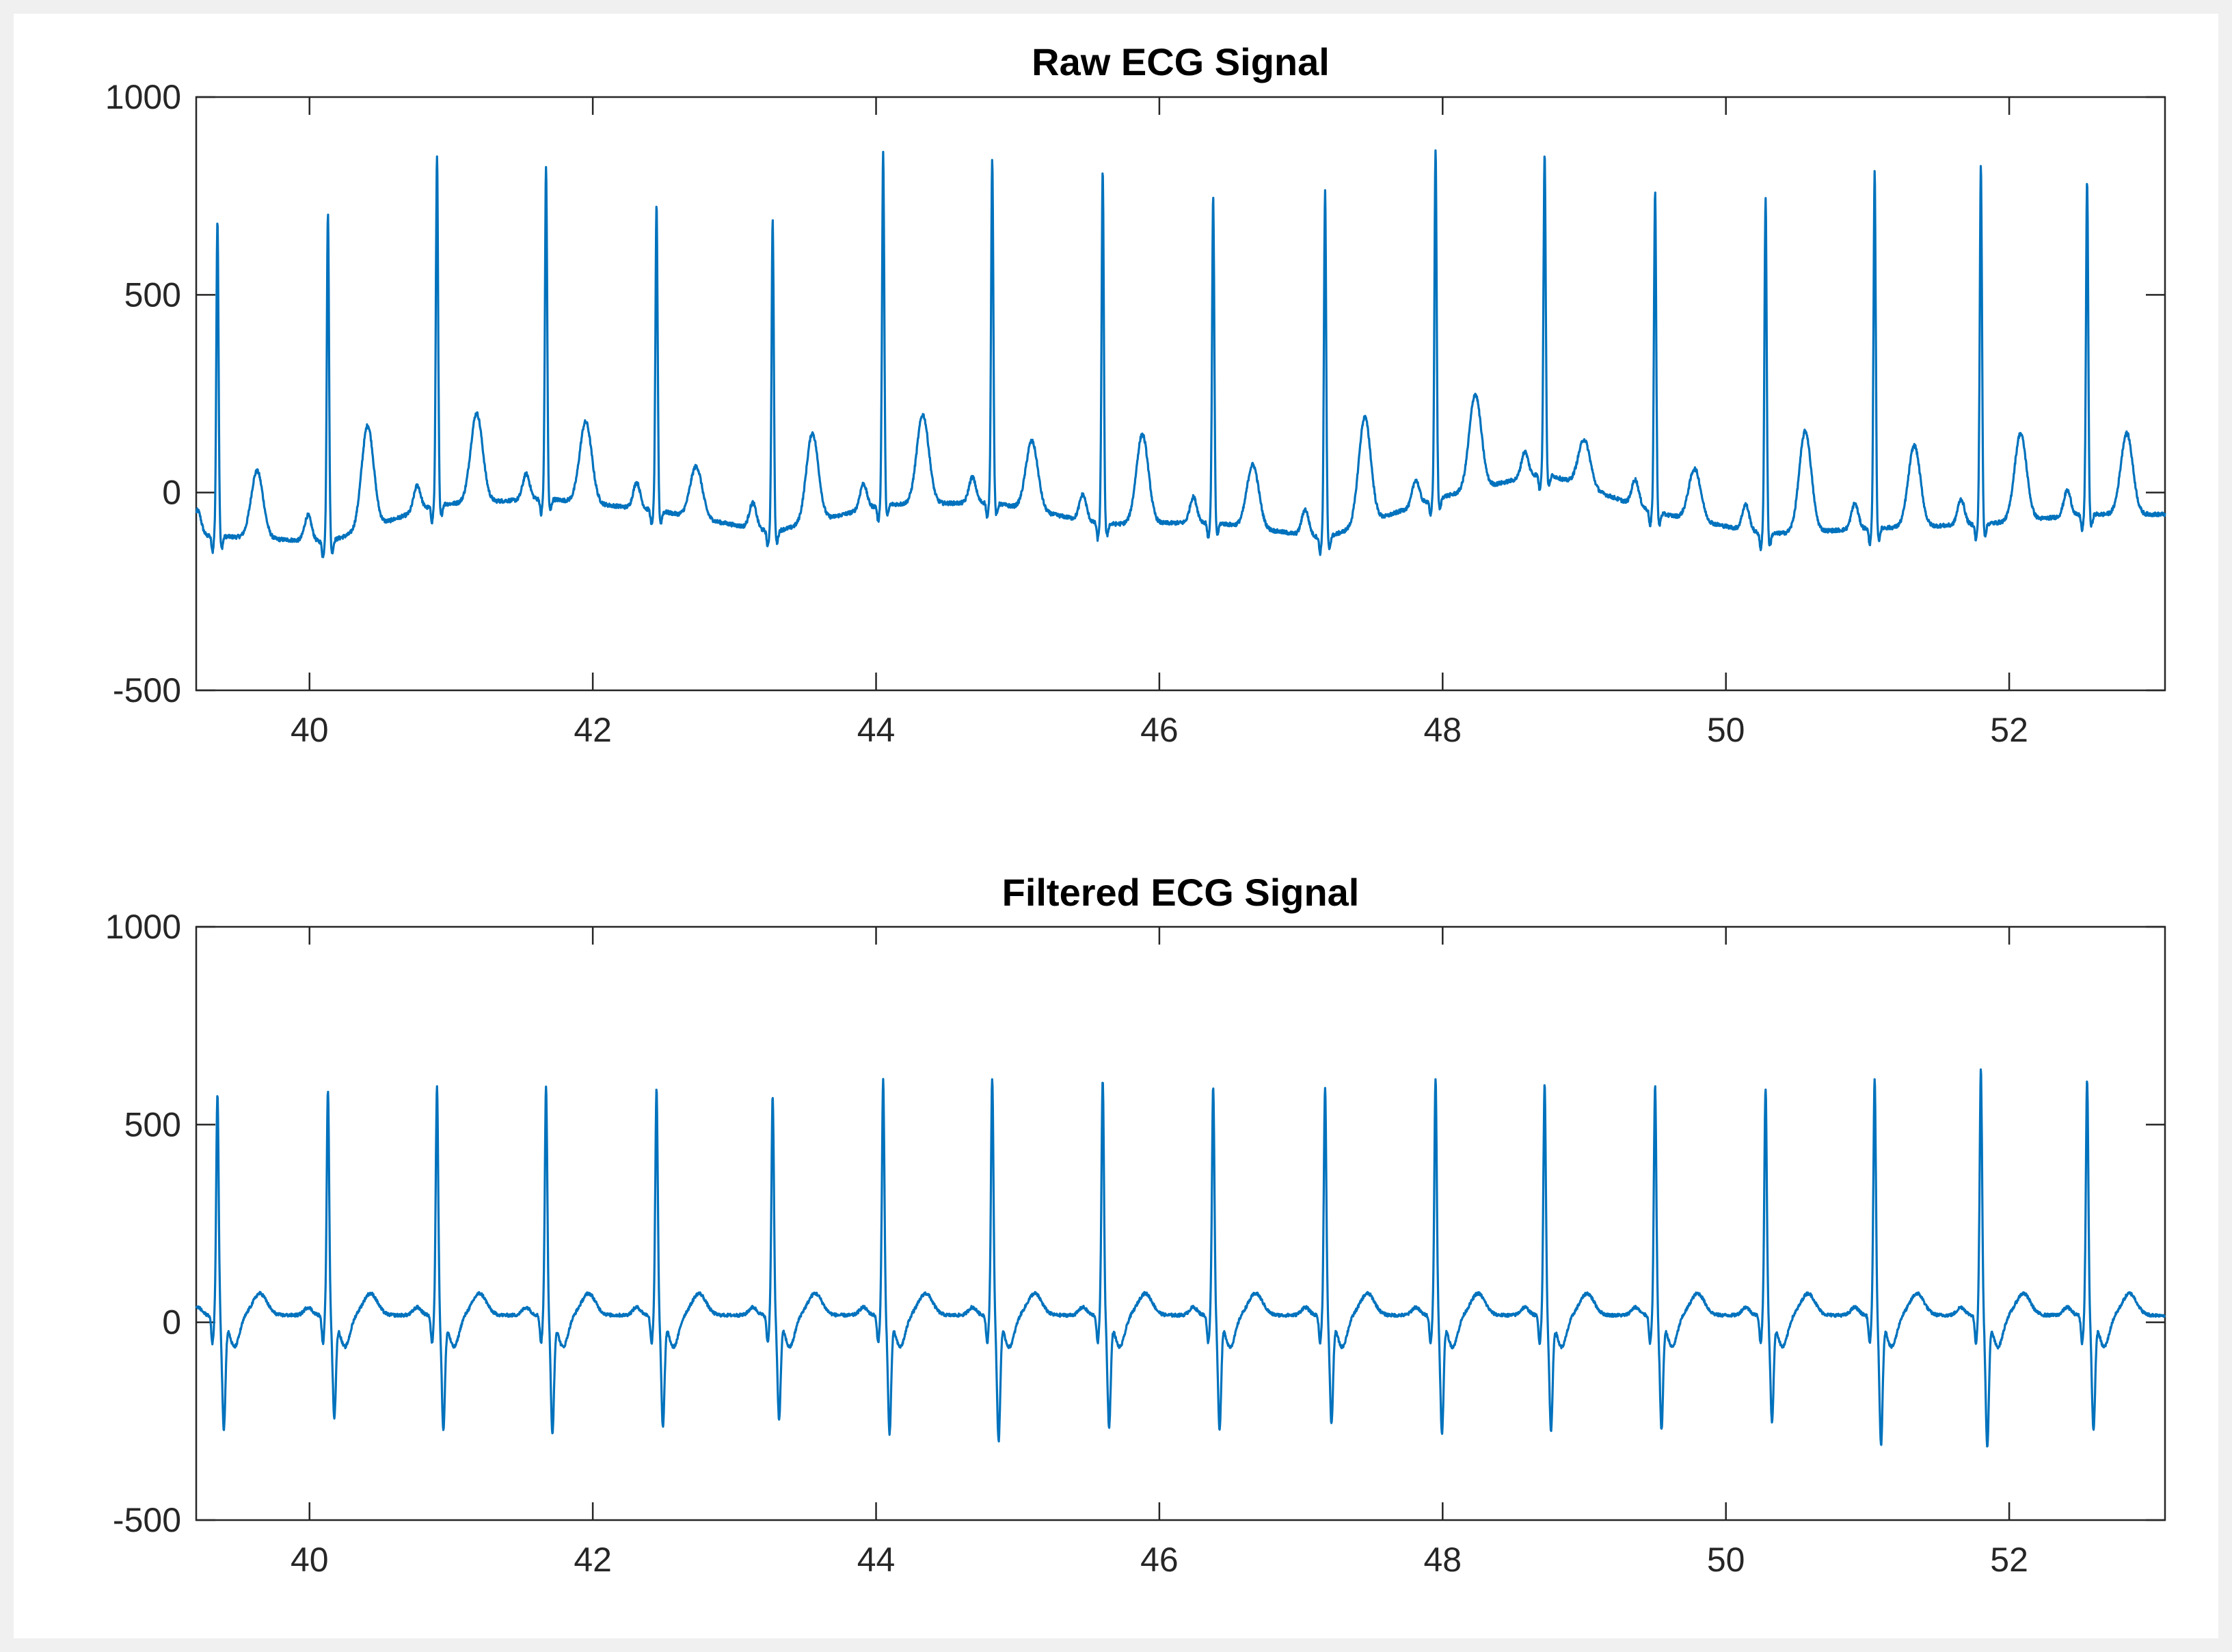  I want to click on chart-title: Filtered ECG Signal, so click(1181, 892).